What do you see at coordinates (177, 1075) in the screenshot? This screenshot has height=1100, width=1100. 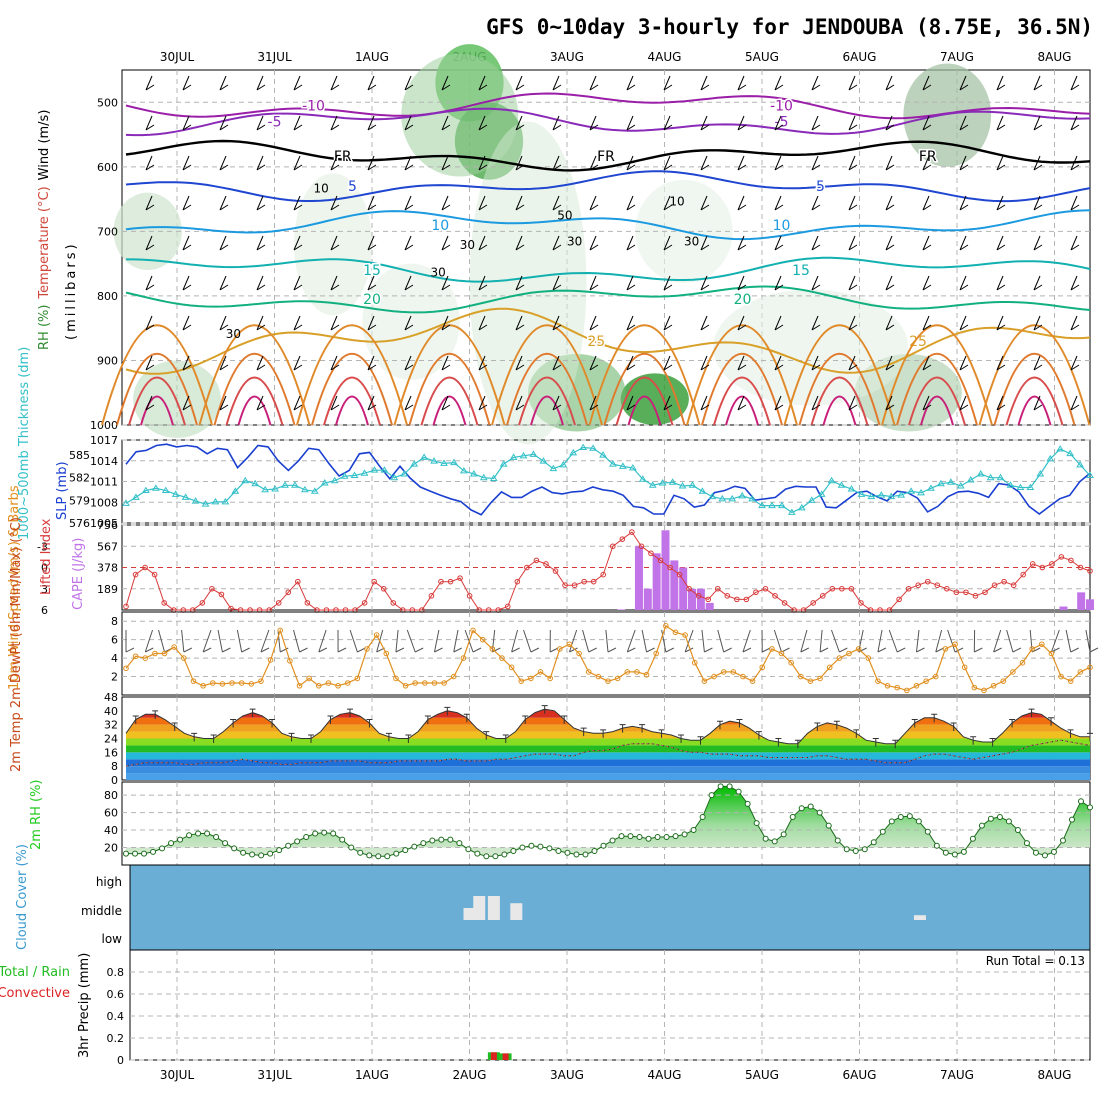 I see `bottom-date-label: 30JUL` at bounding box center [177, 1075].